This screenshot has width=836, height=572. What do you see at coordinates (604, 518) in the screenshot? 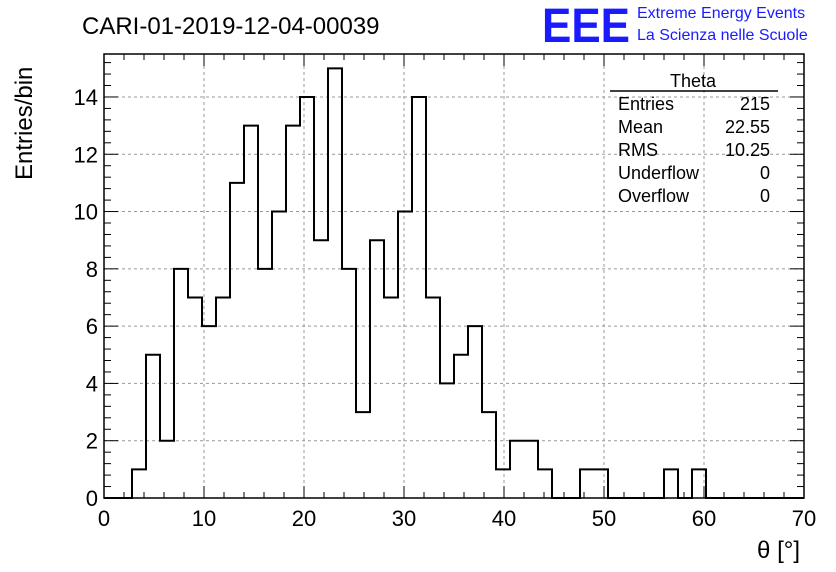
I see `x-tick-label: 50` at bounding box center [604, 518].